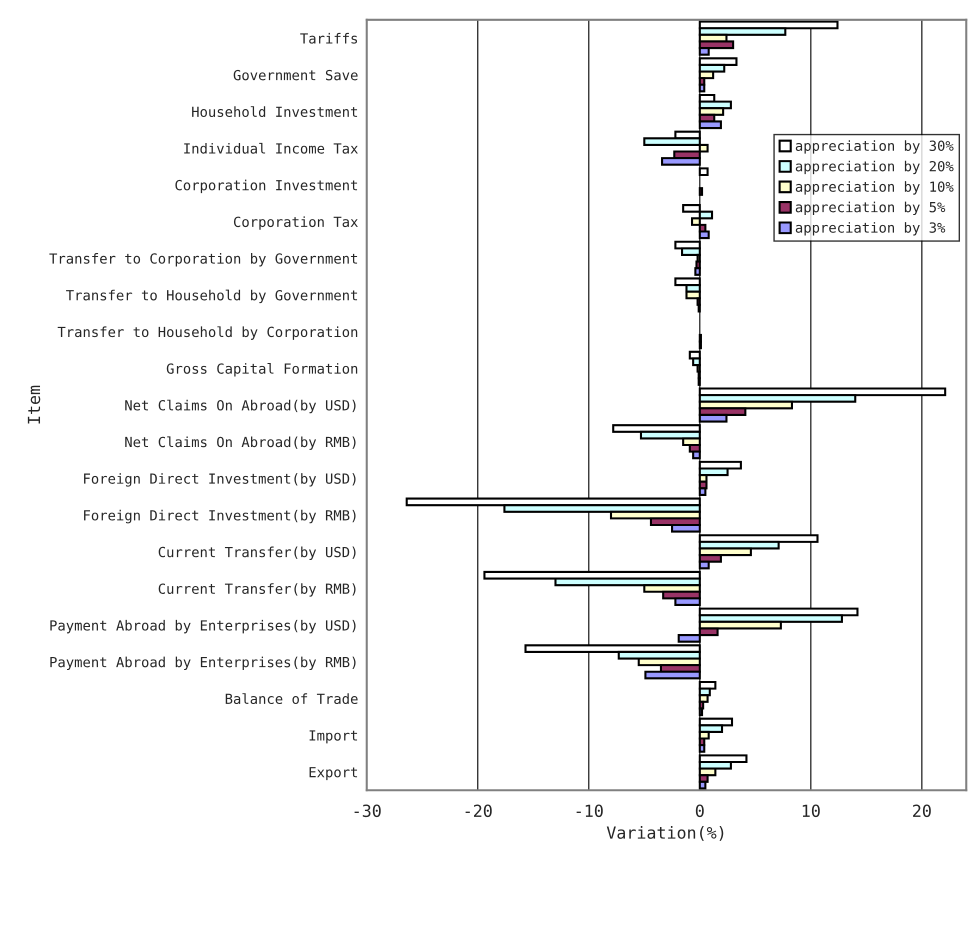 The image size is (978, 943). What do you see at coordinates (257, 590) in the screenshot?
I see `y-tick-label: Current Transfer(by RMB)` at bounding box center [257, 590].